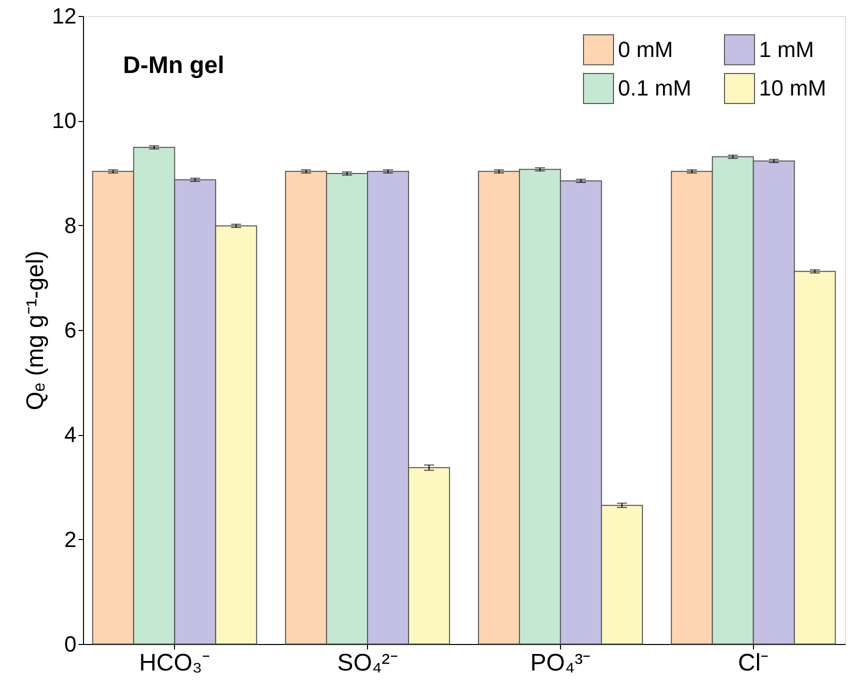 The height and width of the screenshot is (688, 862). I want to click on y-tick-label: 8, so click(70, 225).